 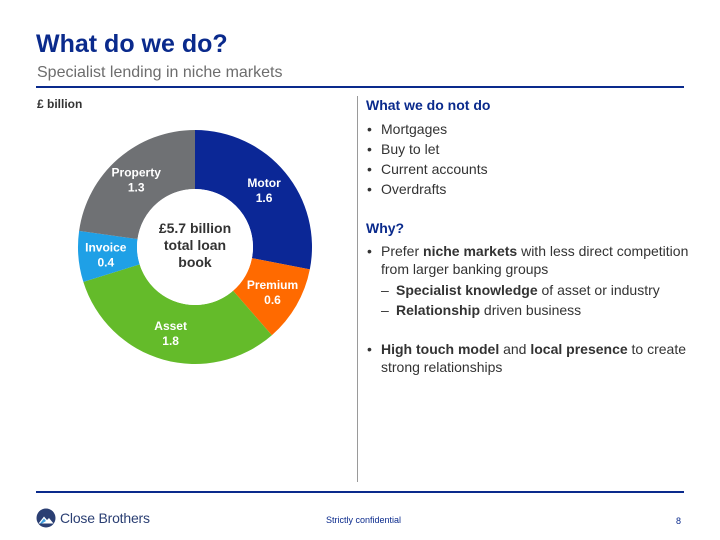 What do you see at coordinates (136, 188) in the screenshot?
I see `slice-value: 1.3` at bounding box center [136, 188].